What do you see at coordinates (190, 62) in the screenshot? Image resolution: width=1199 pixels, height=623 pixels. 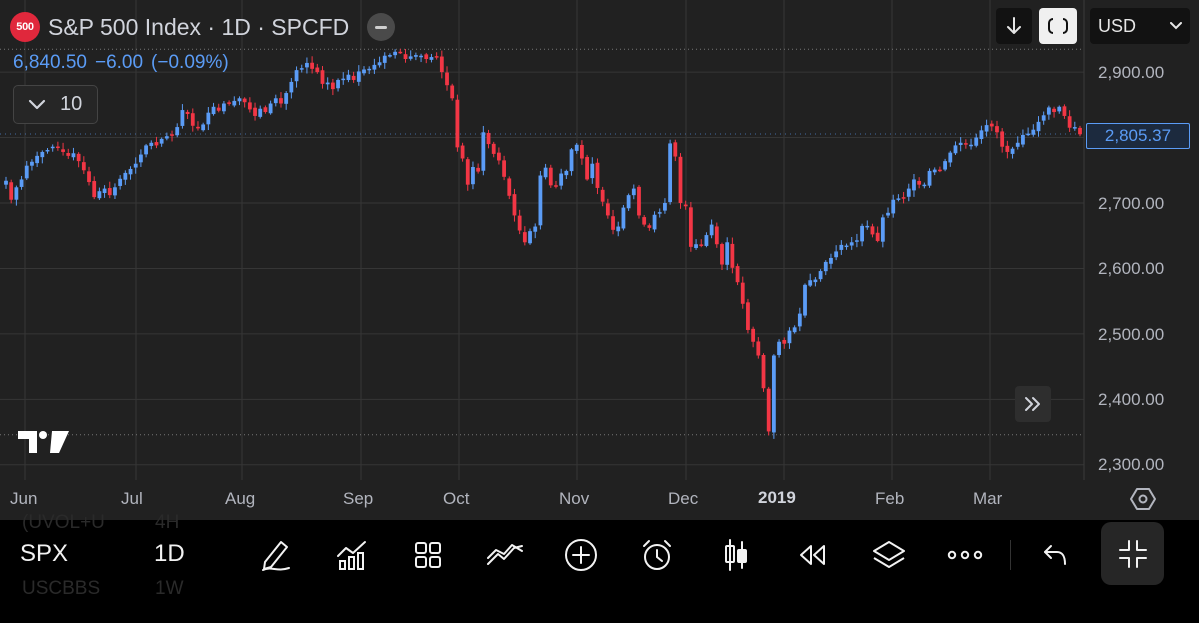 I see `price-change-percent: (−0.09%)` at bounding box center [190, 62].